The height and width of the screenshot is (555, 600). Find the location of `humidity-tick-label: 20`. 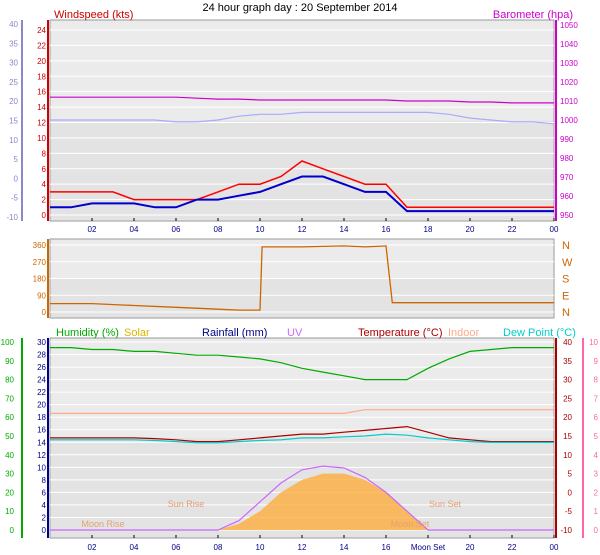

humidity-tick-label: 20 is located at coordinates (9, 492).